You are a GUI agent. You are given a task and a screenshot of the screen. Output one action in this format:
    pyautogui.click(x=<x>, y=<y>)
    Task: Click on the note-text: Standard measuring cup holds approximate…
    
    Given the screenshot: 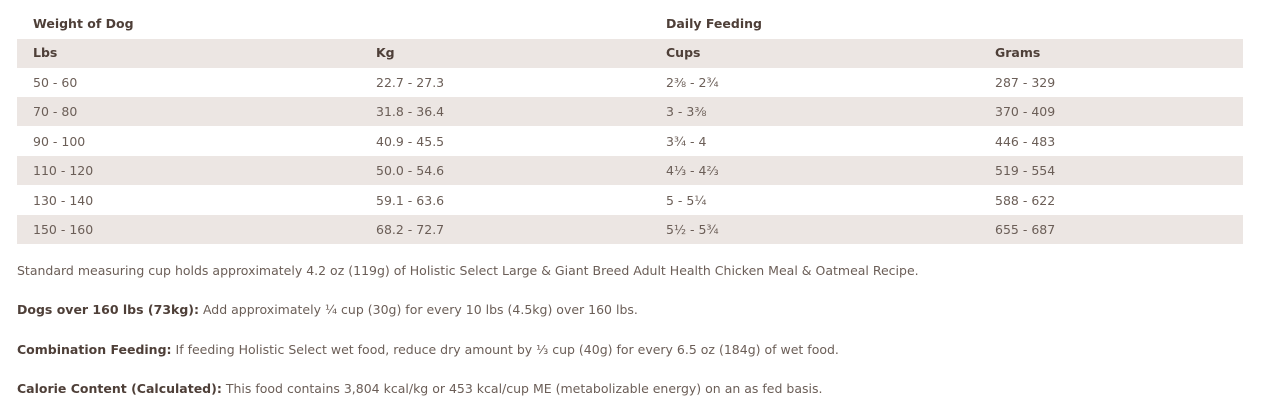 What is the action you would take?
    pyautogui.click(x=468, y=270)
    